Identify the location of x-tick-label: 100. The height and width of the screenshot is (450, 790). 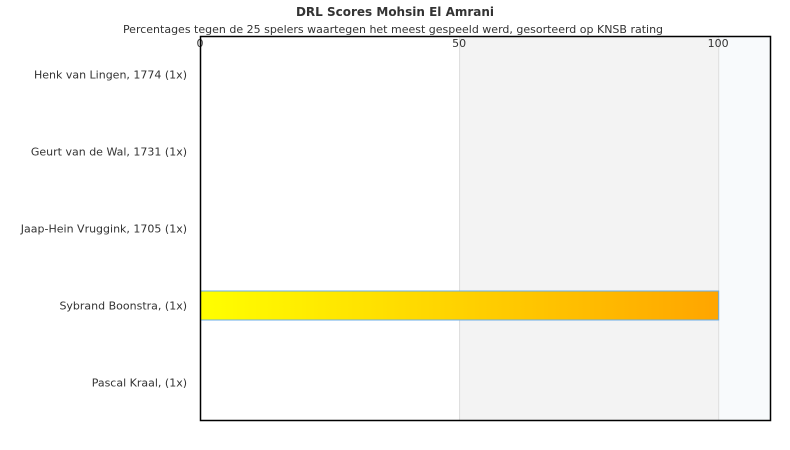
(718, 43).